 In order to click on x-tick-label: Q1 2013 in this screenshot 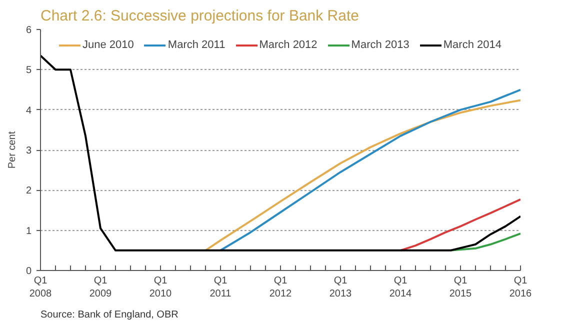, I will do `click(340, 288)`.